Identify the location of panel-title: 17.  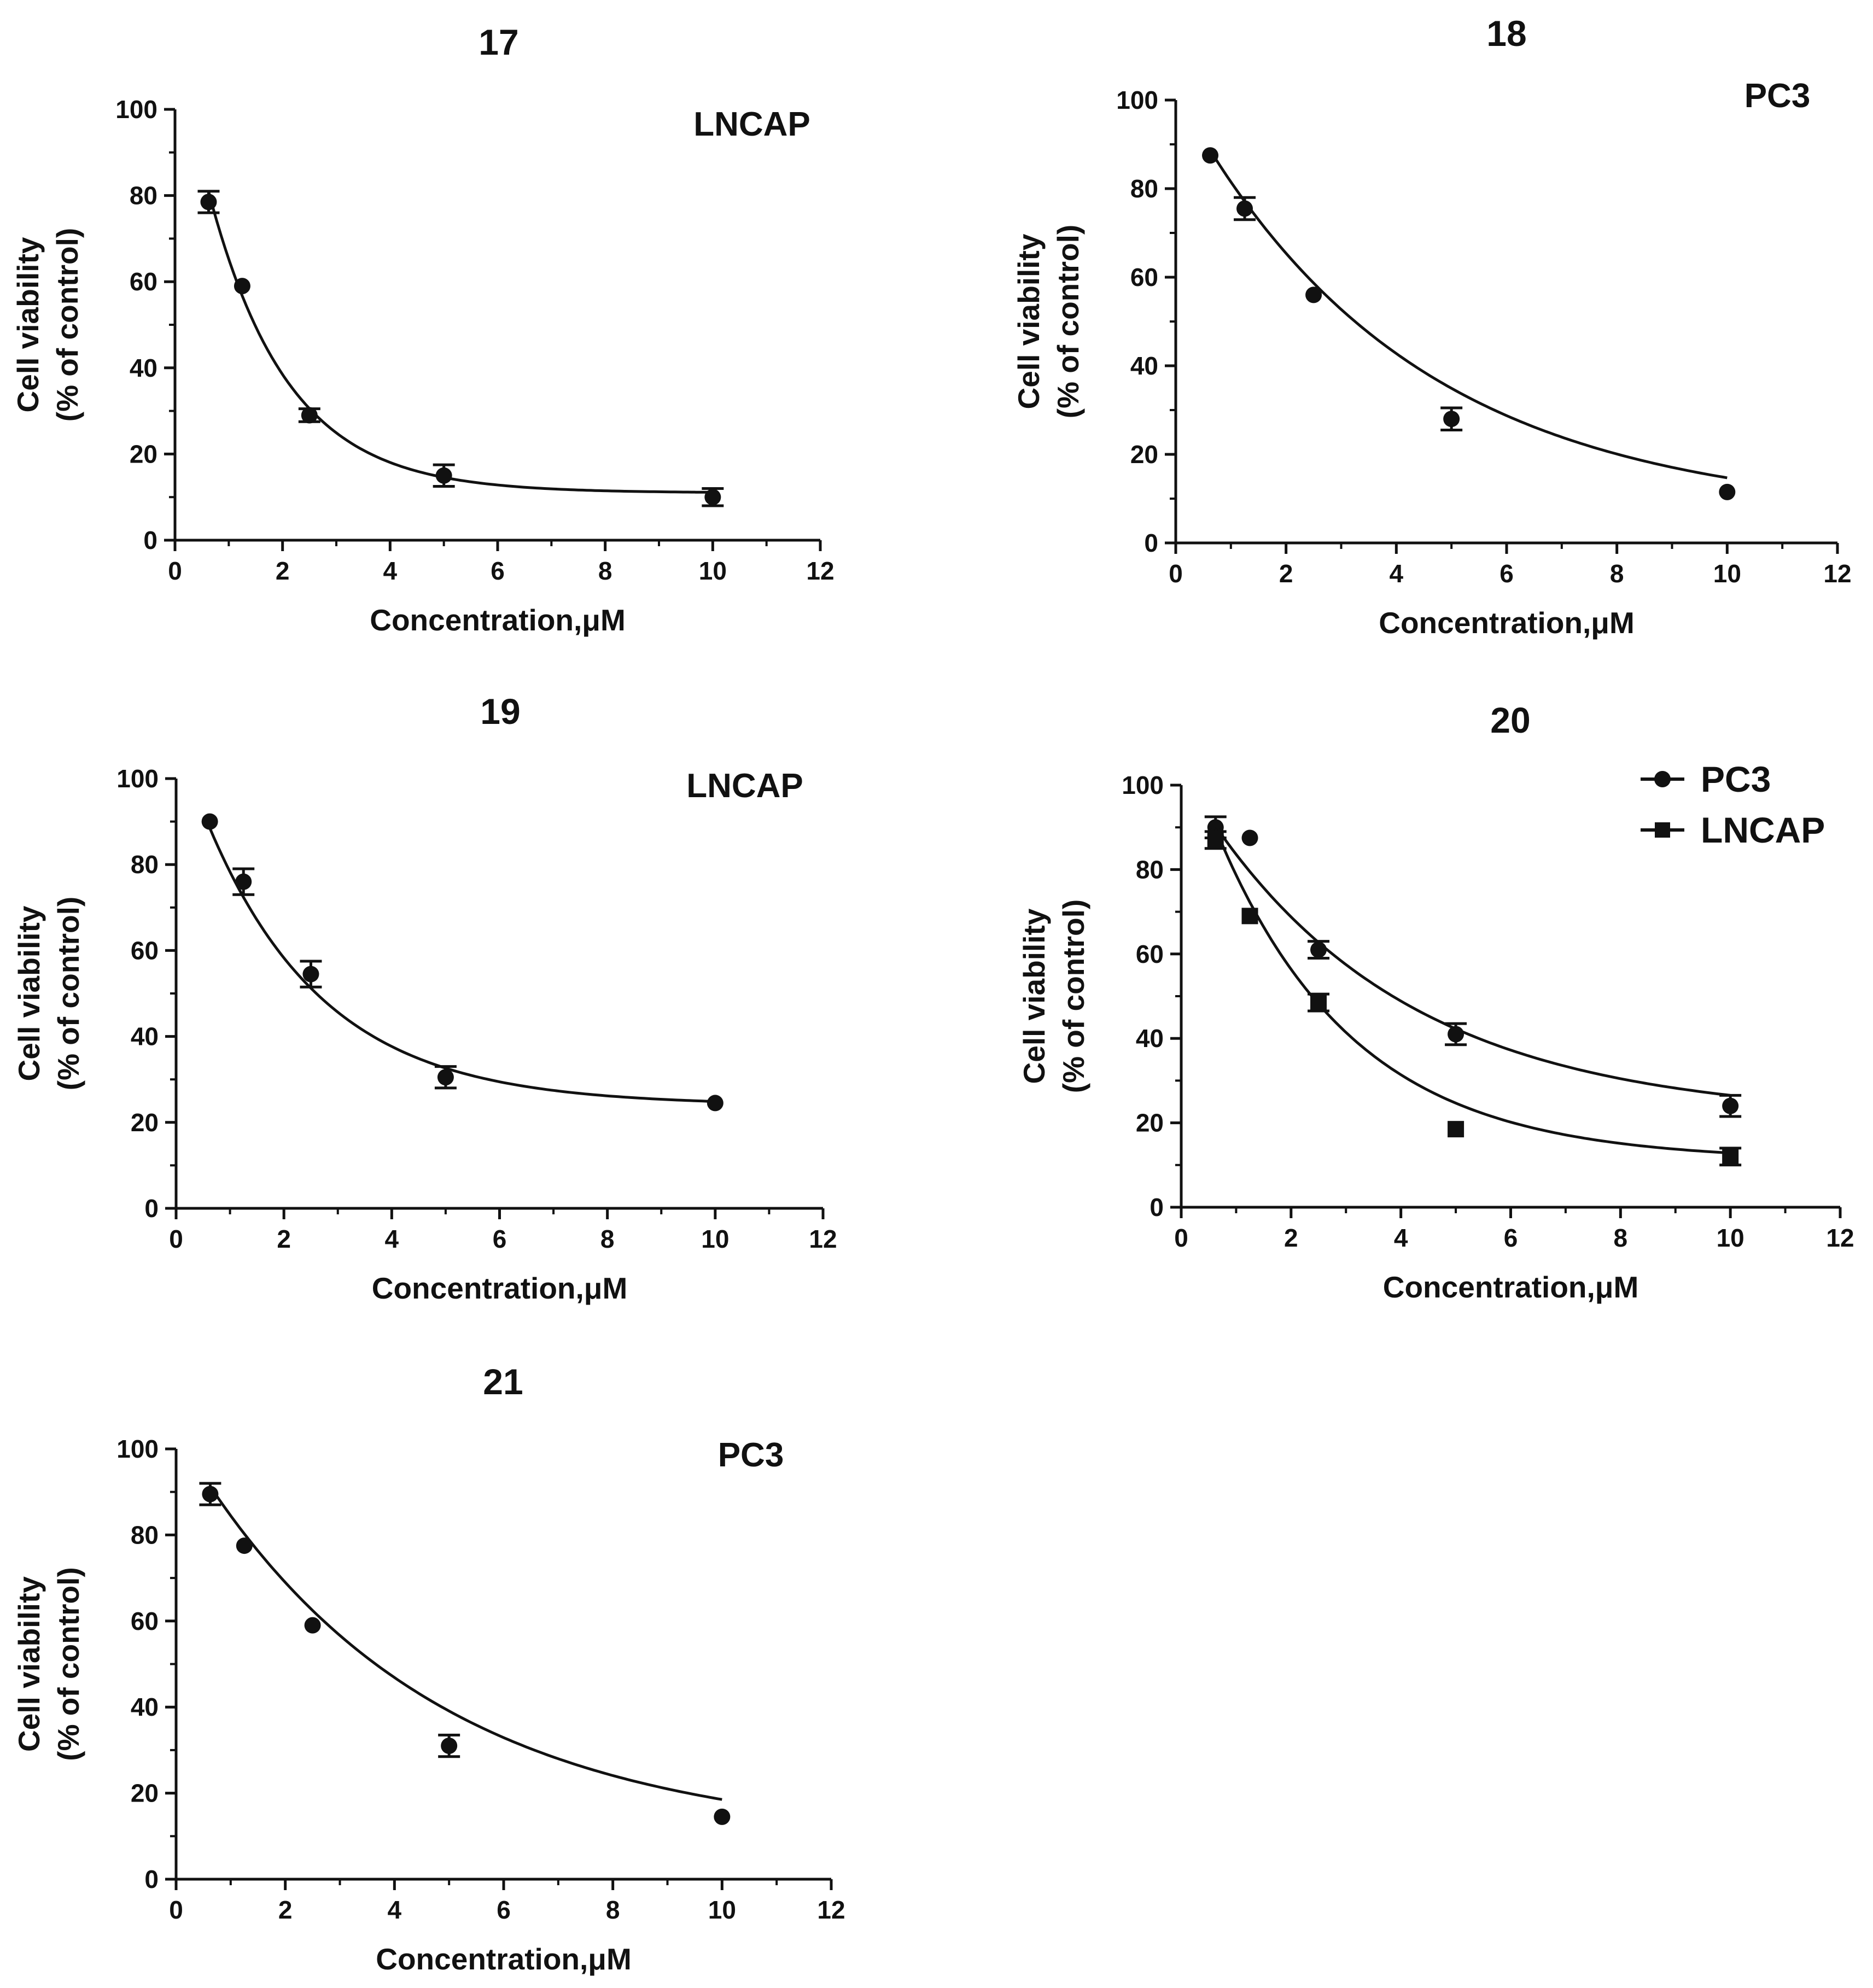
(498, 42).